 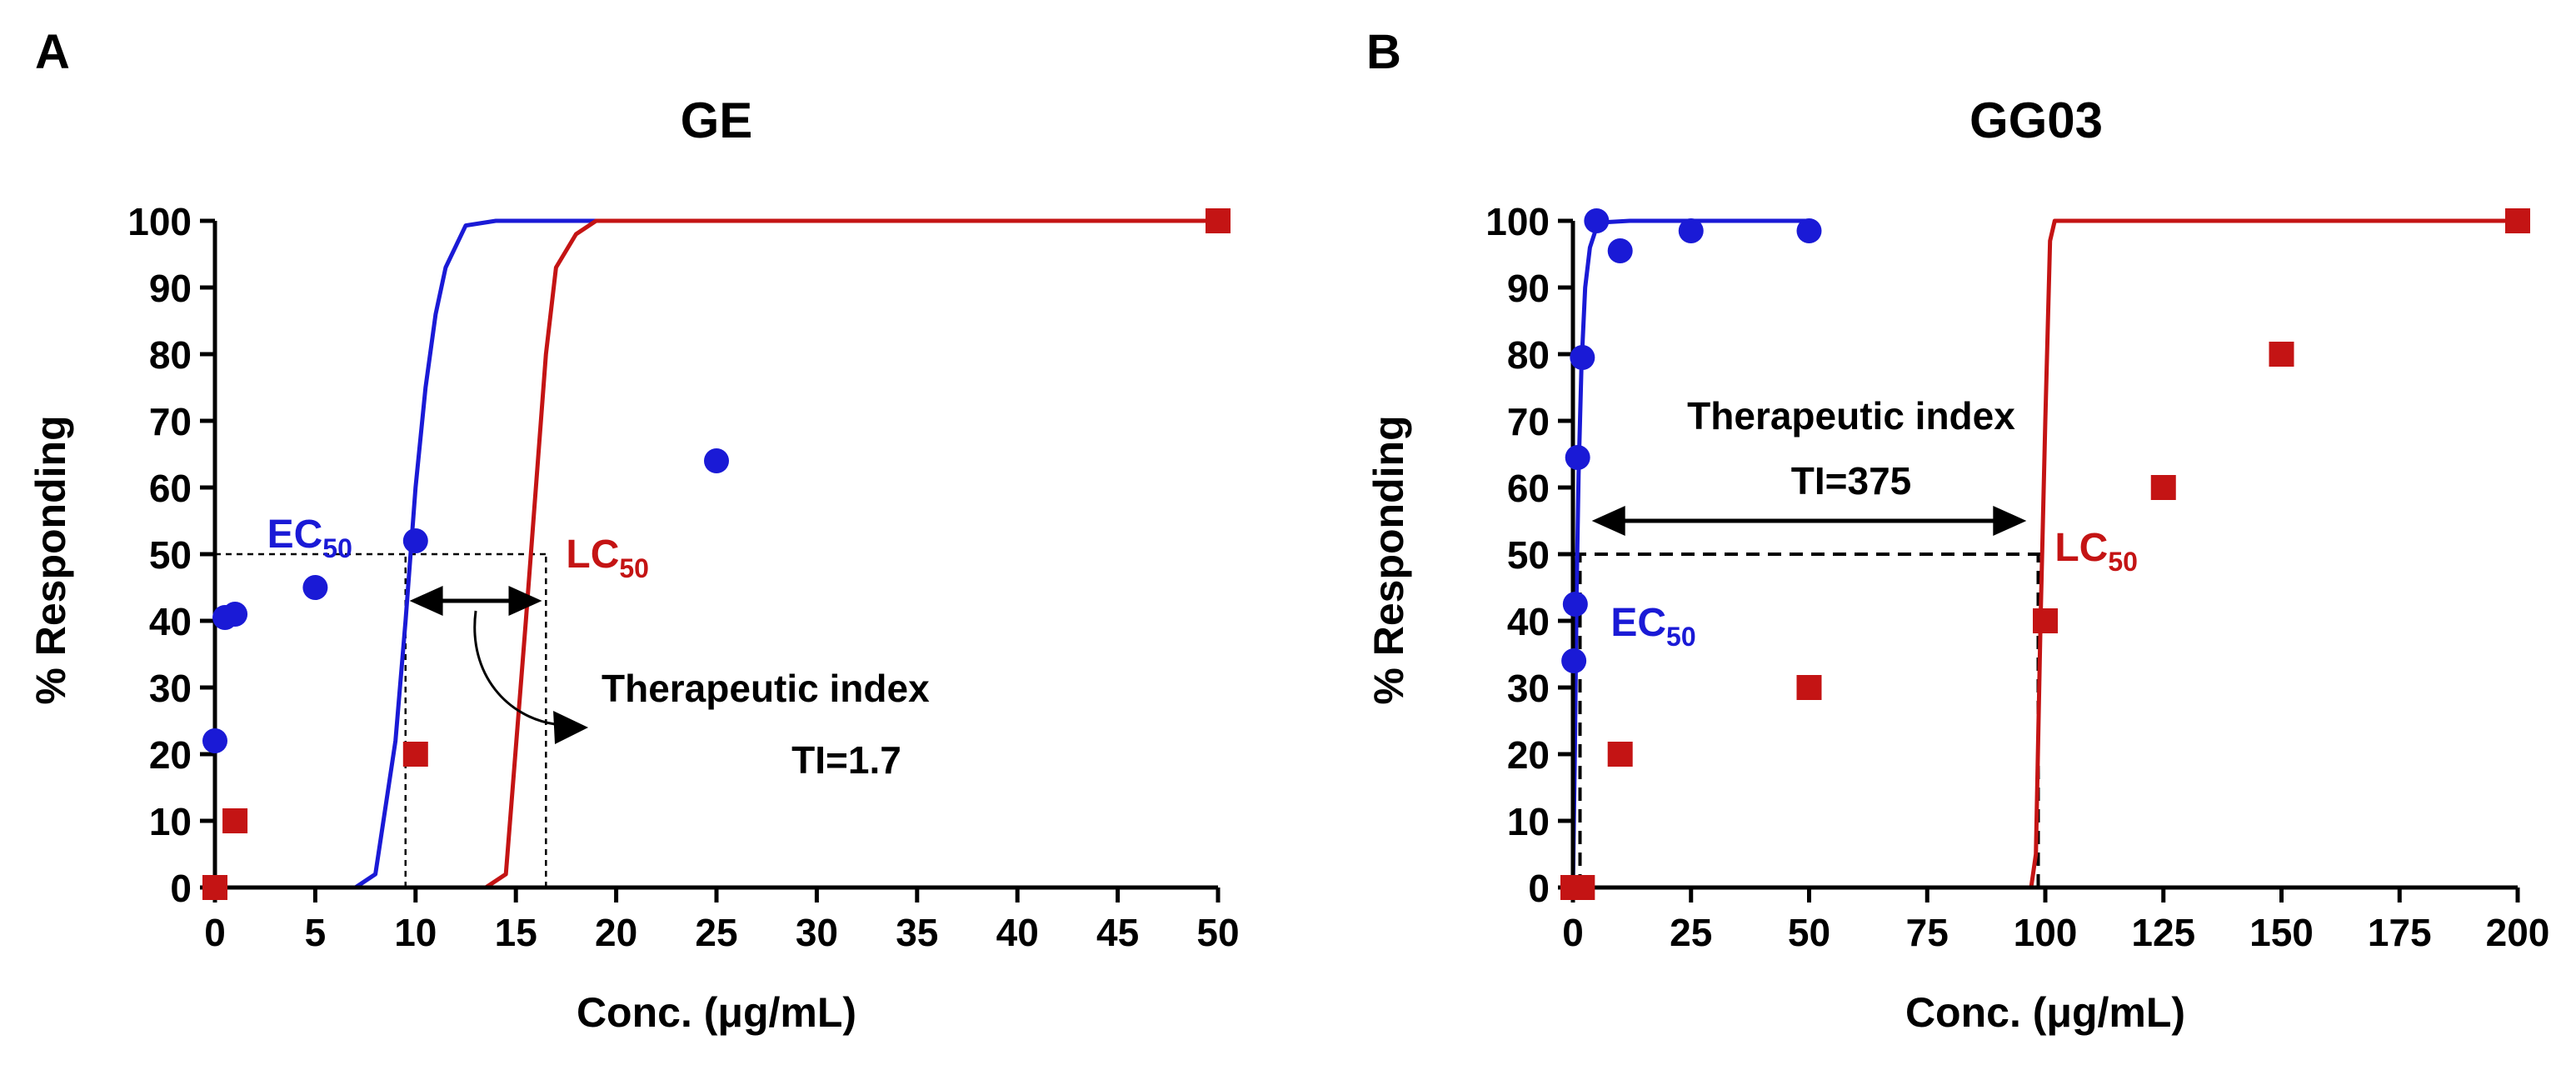 I want to click on x-tick-label: 125, so click(x=2163, y=932).